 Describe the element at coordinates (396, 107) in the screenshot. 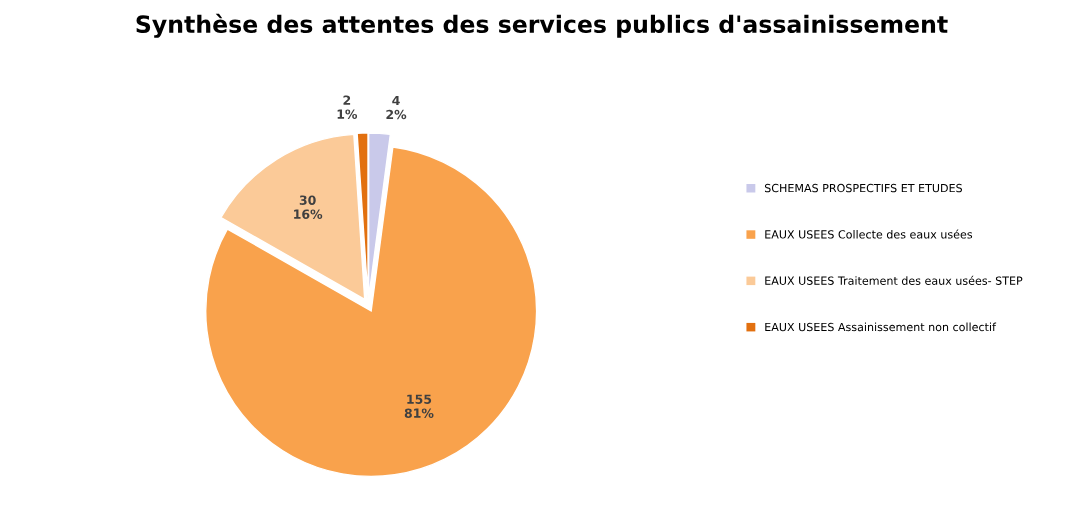

I see `data-label: 4 2%` at that location.